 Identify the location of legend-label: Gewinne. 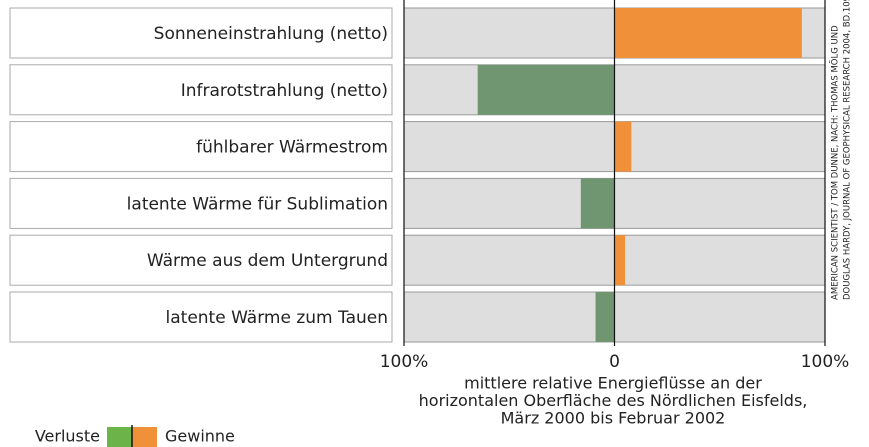
(200, 436).